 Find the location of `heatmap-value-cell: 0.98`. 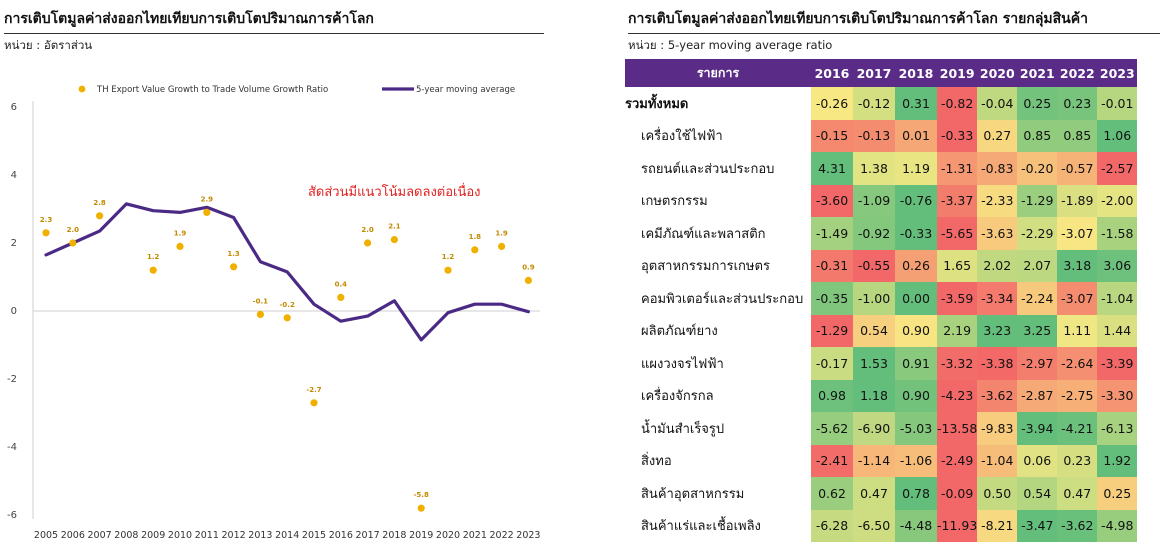

heatmap-value-cell: 0.98 is located at coordinates (832, 395).